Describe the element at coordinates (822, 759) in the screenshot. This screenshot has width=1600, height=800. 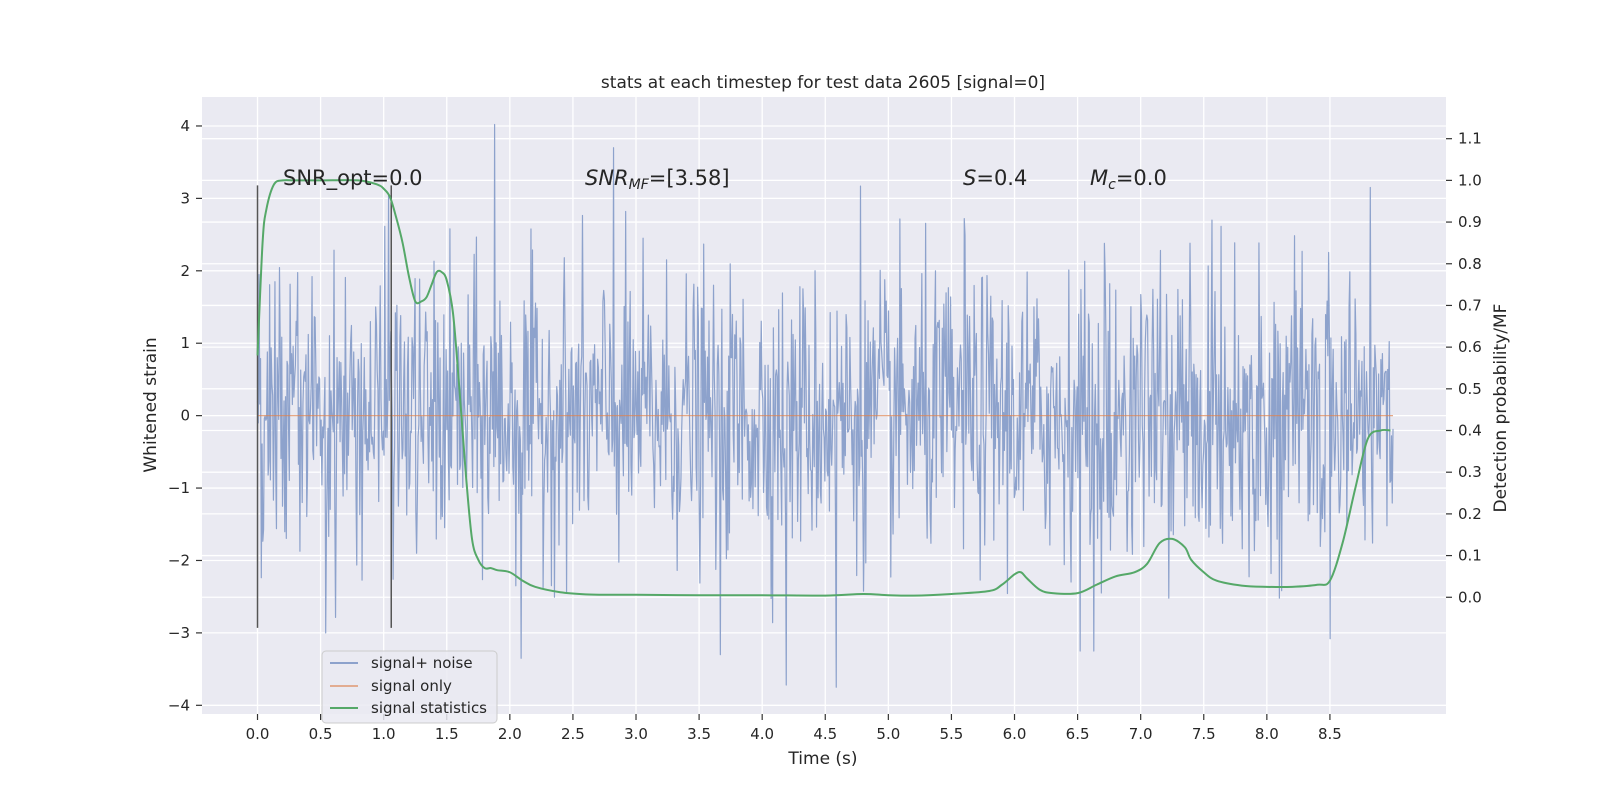
I see `x-axis-label: Time (s)` at that location.